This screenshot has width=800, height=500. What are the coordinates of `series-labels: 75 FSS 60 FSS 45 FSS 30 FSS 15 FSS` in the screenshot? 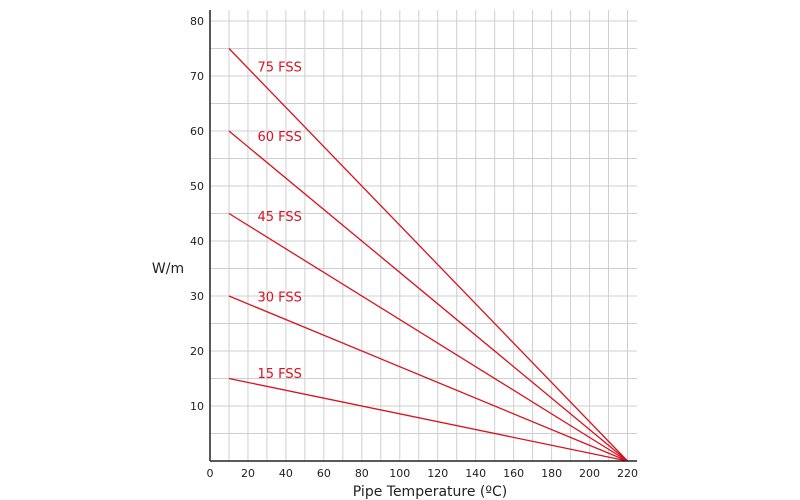 It's located at (279, 221).